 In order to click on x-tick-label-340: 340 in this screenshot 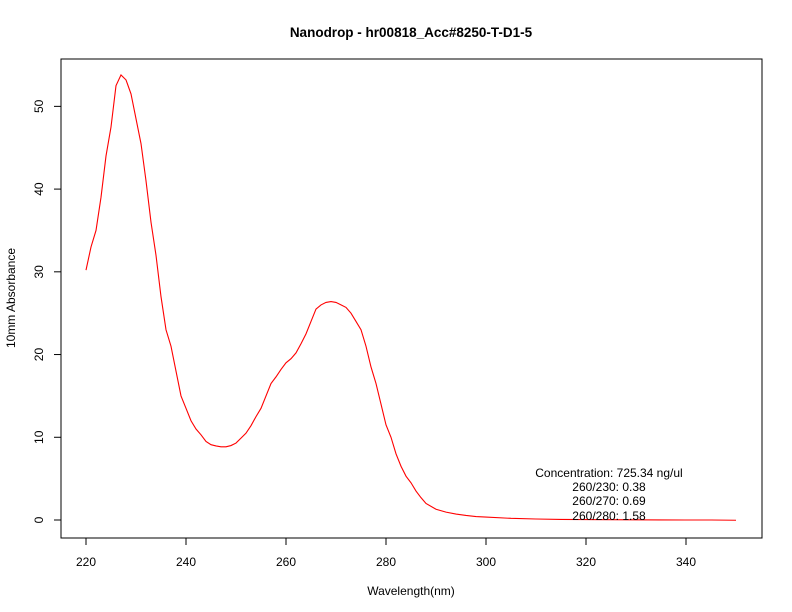, I will do `click(686, 562)`.